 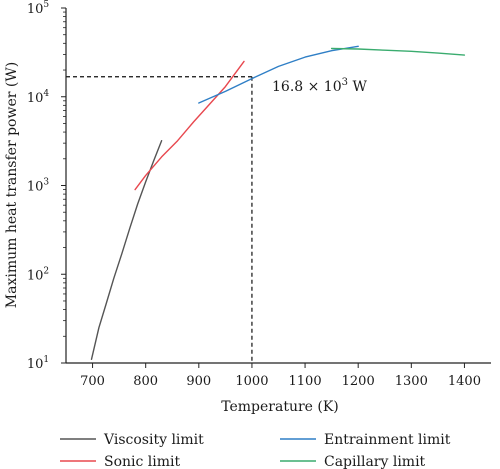 I want to click on x-tick-label: 900, so click(x=198, y=381).